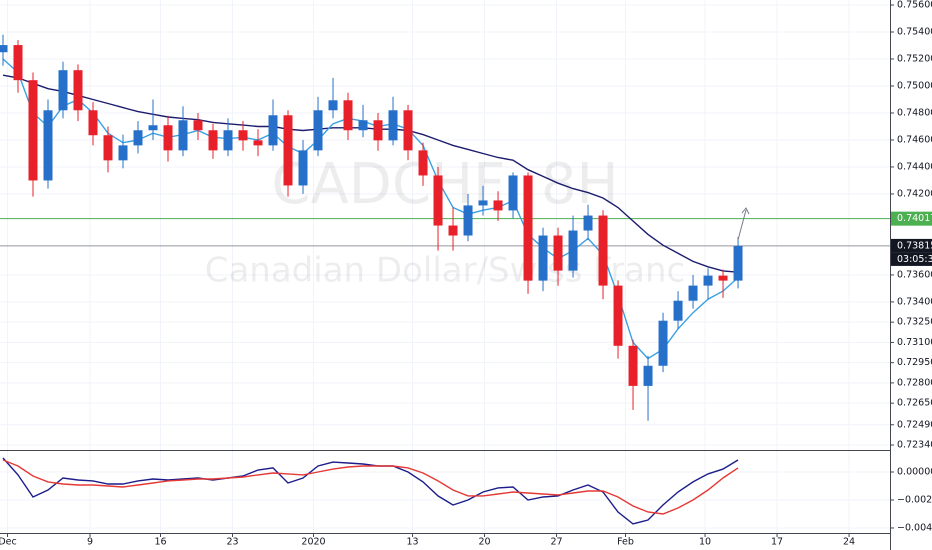 The width and height of the screenshot is (932, 550). What do you see at coordinates (777, 542) in the screenshot?
I see `x-tick-label: 17` at bounding box center [777, 542].